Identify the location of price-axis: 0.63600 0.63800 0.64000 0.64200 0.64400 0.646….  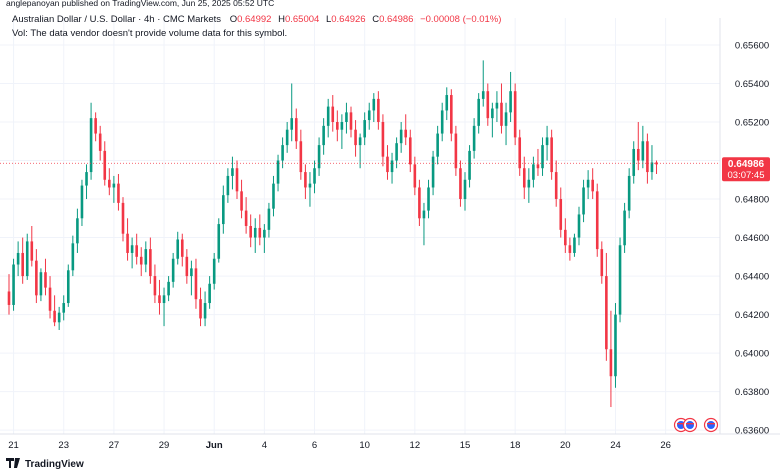
(752, 238).